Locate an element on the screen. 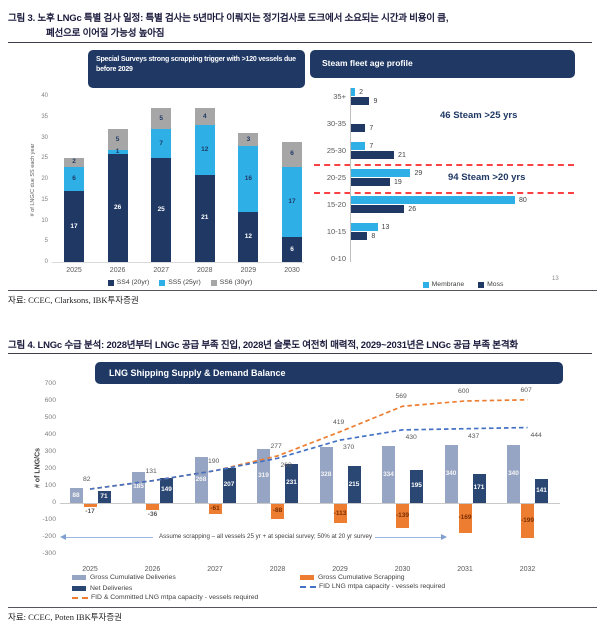  legend-label: SS6 (30yr) is located at coordinates (236, 282).